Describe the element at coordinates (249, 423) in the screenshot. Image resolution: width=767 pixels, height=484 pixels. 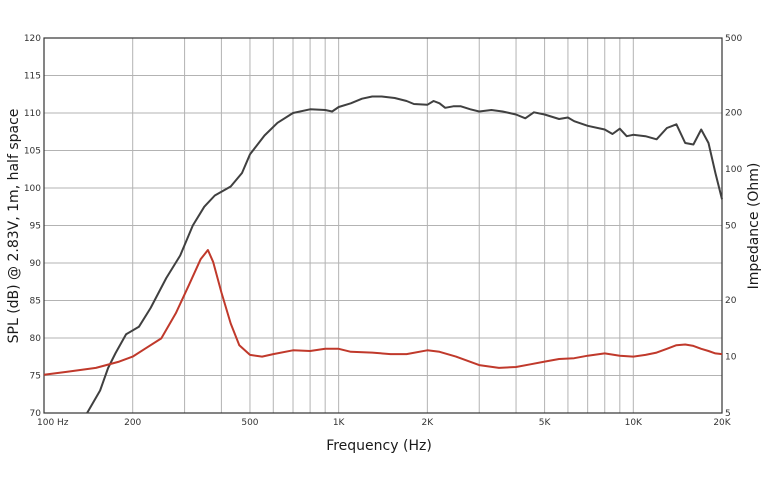
I see `x-tick-label: 500` at that location.